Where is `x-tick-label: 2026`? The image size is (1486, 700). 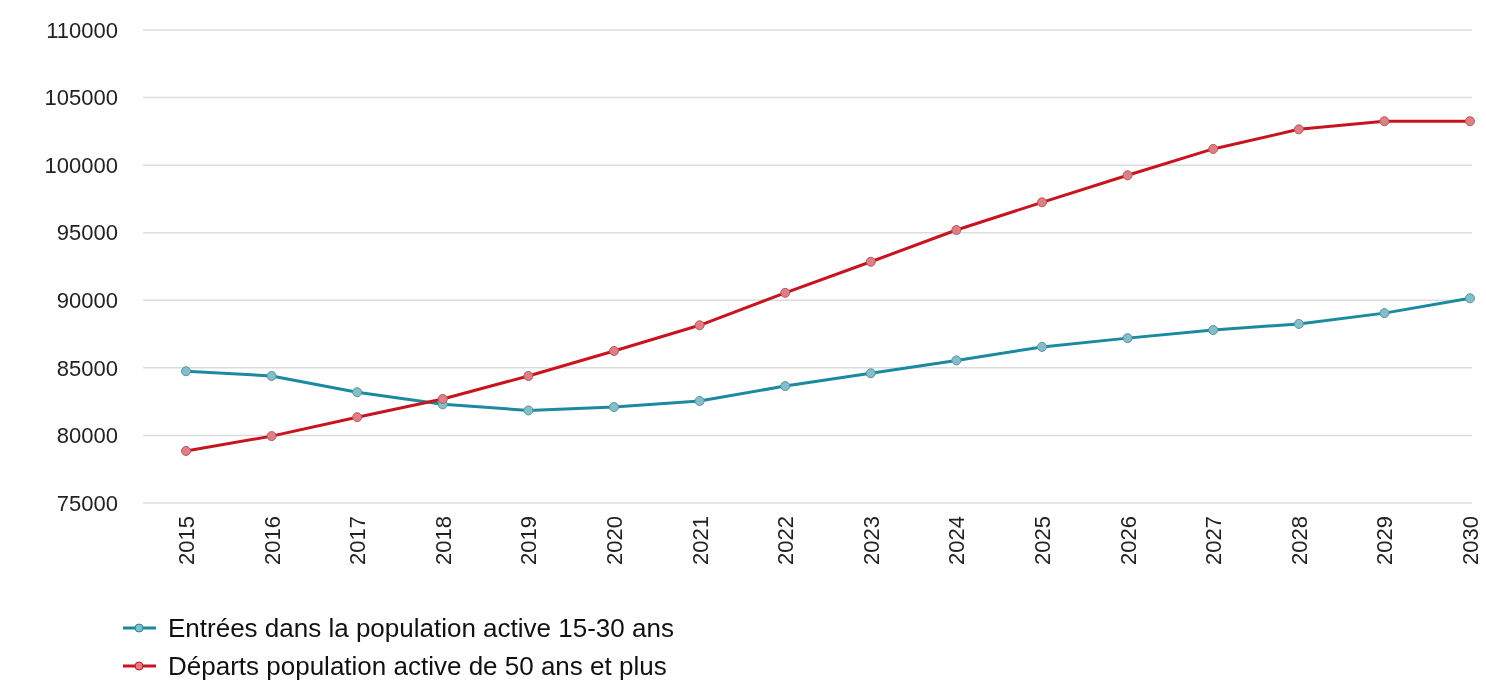 x-tick-label: 2026 is located at coordinates (1128, 540).